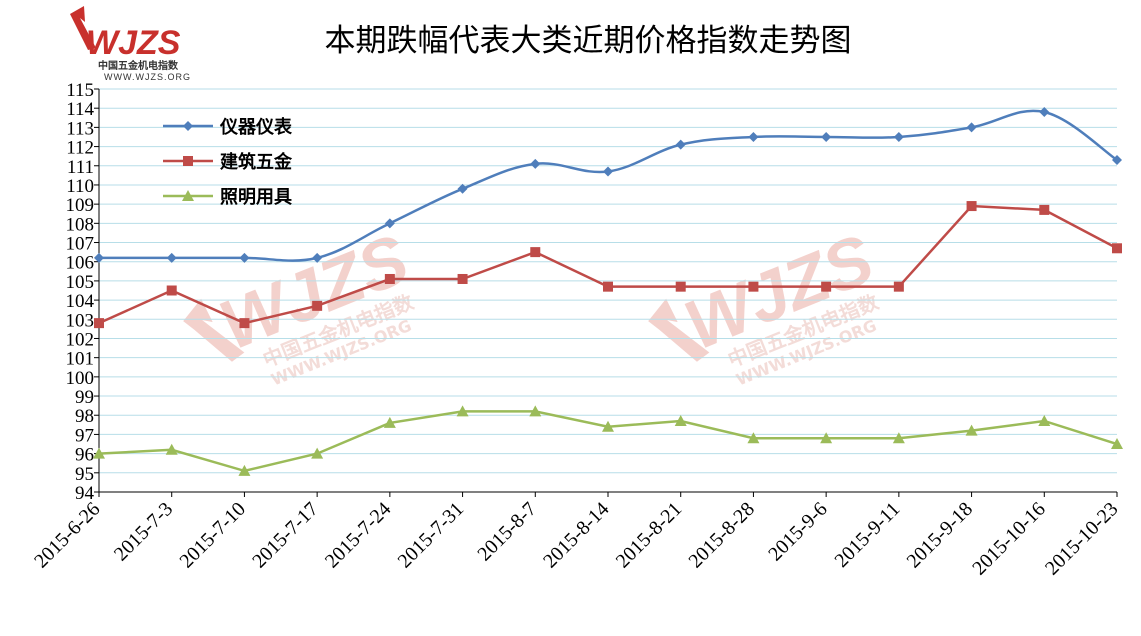 This screenshot has width=1141, height=636. What do you see at coordinates (133, 43) in the screenshot?
I see `logo-mark: WJZS` at bounding box center [133, 43].